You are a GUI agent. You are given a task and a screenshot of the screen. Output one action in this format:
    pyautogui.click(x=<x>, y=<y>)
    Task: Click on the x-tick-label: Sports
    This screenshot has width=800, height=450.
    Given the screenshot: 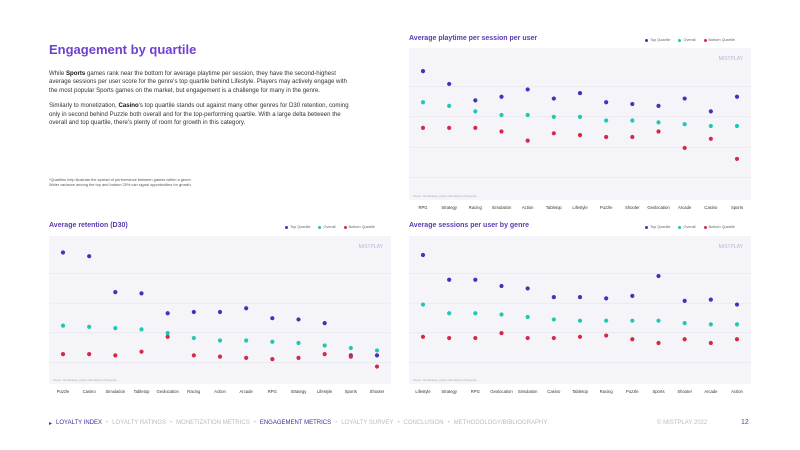 What is the action you would take?
    pyautogui.click(x=351, y=391)
    